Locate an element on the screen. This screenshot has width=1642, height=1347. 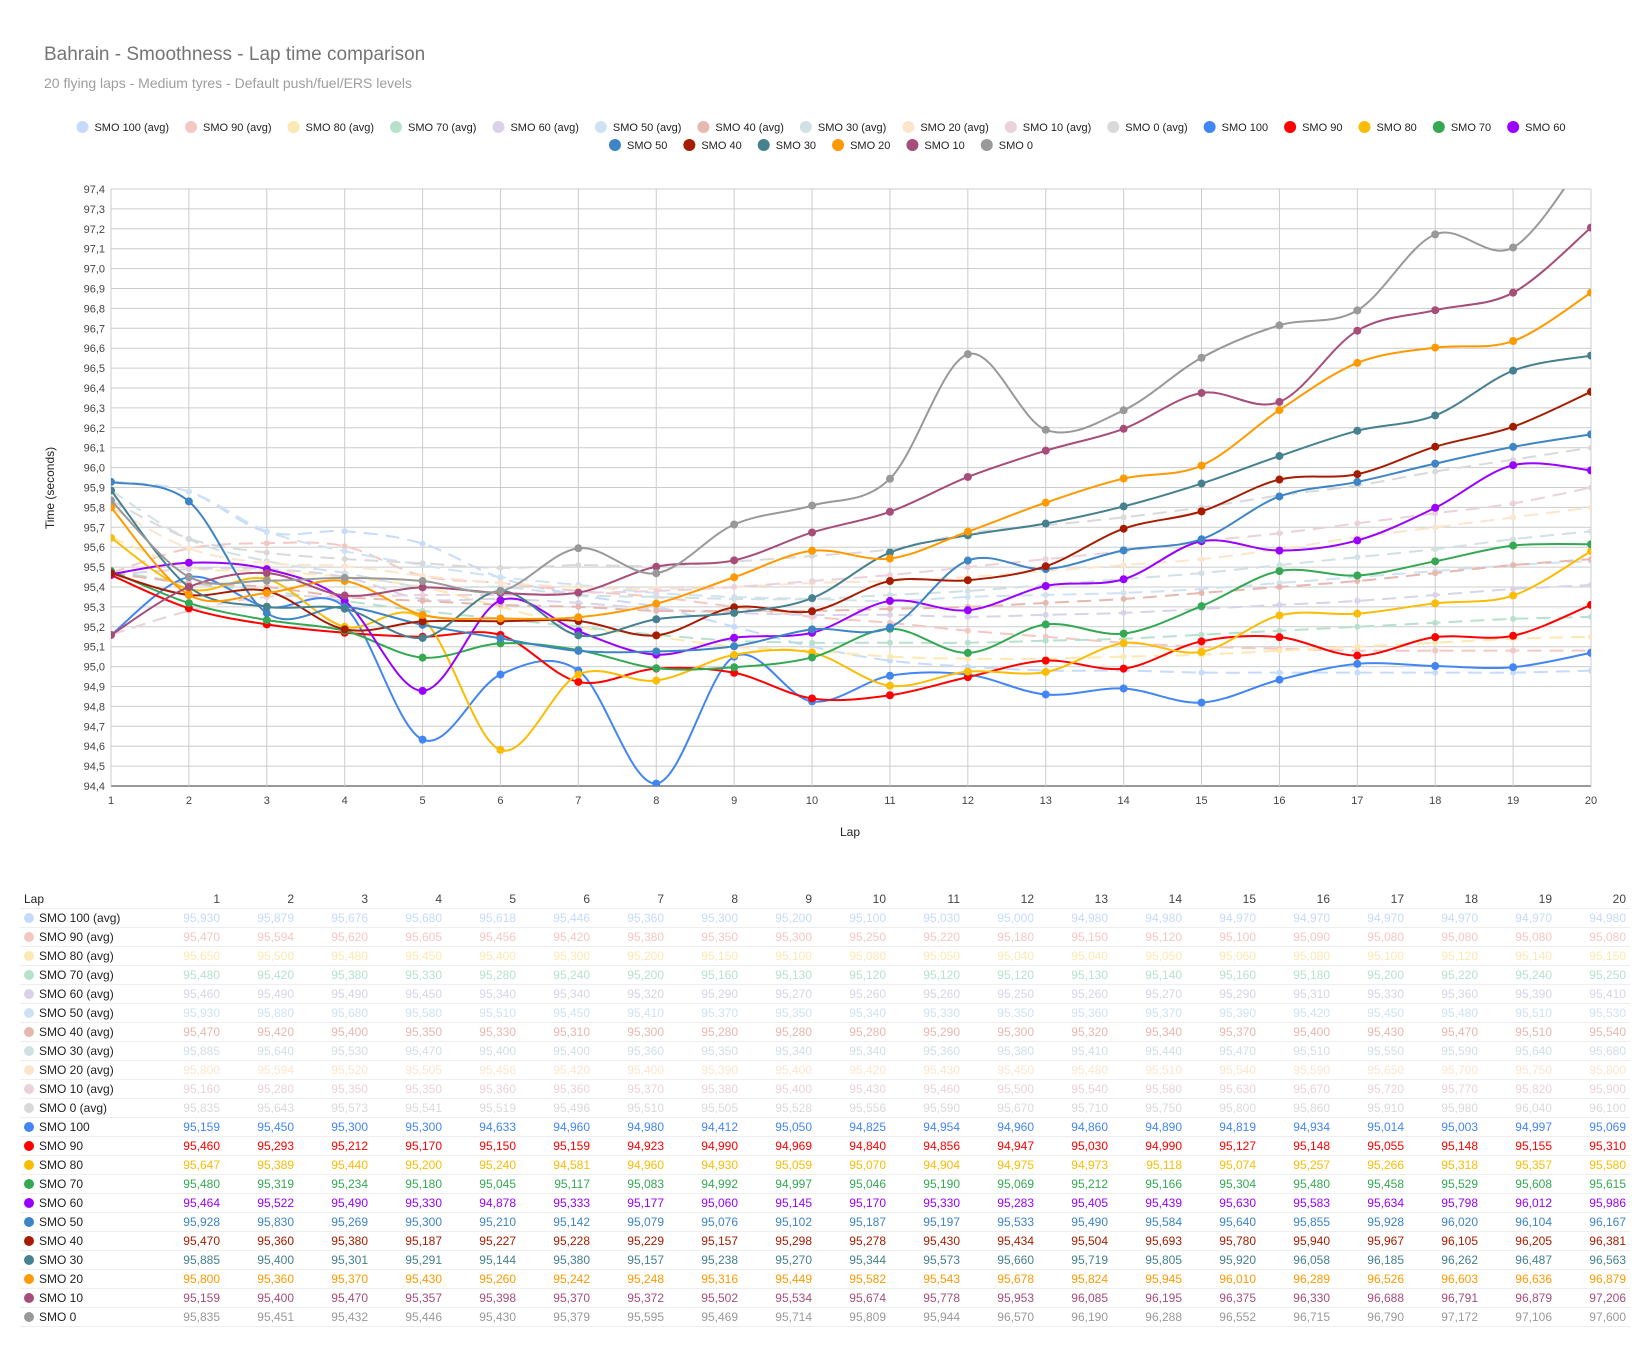
data-label-smo-90: 94,947 is located at coordinates (1001, 1146).